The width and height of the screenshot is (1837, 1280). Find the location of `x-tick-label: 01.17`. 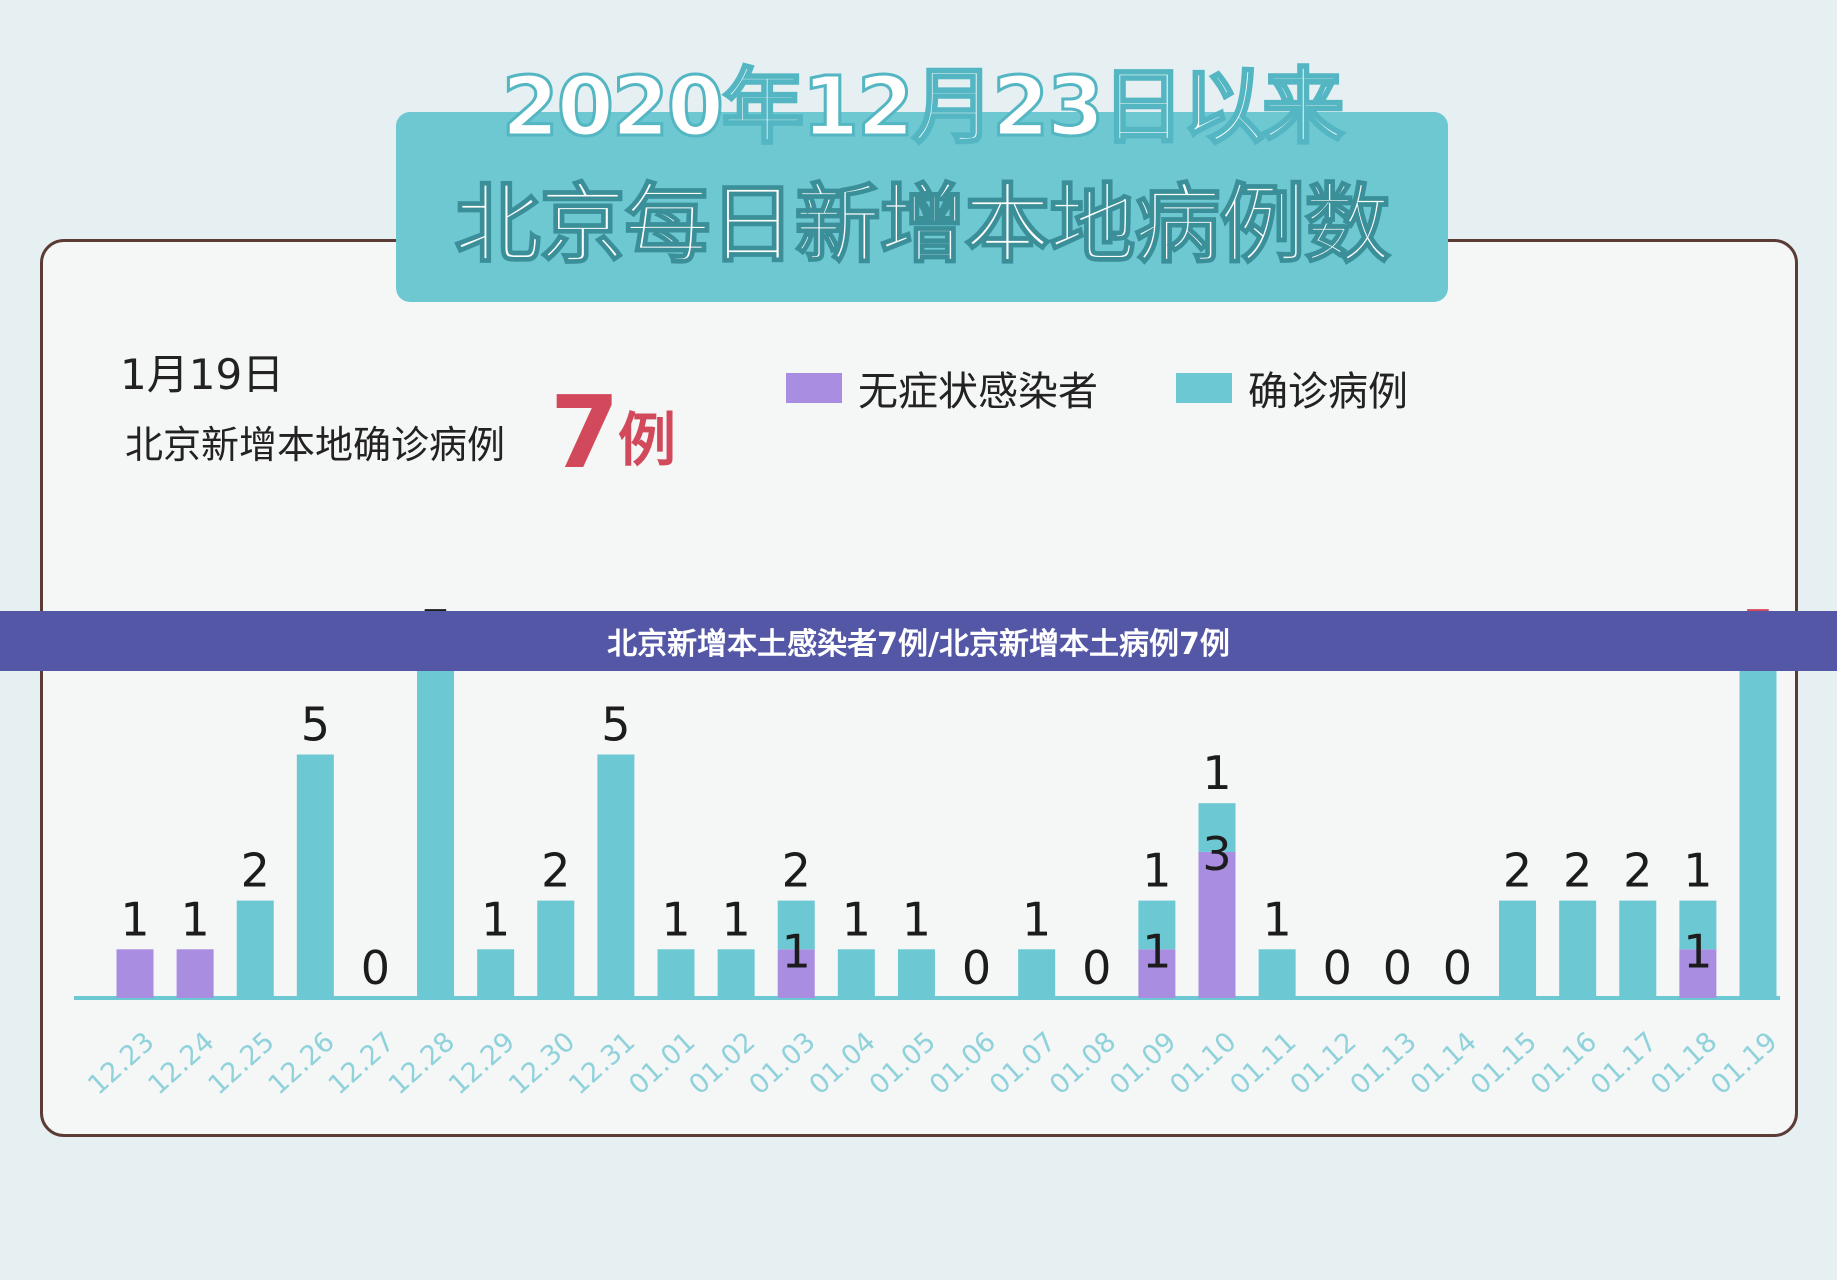

x-tick-label: 01.17 is located at coordinates (1624, 1063).